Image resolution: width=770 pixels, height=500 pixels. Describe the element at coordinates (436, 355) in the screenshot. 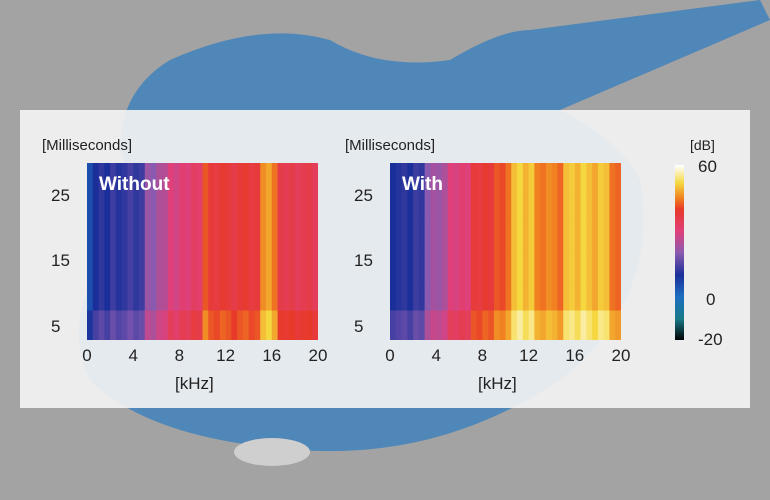

I see `x-tick: 4` at that location.